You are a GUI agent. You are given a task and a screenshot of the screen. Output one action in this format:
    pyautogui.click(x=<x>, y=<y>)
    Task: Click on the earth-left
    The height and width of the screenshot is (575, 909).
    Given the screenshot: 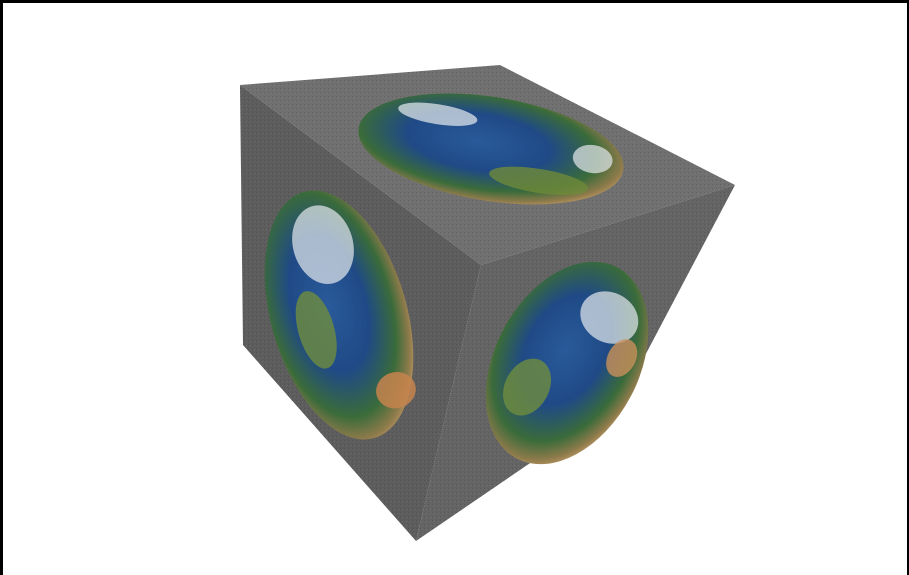 What is the action you would take?
    pyautogui.click(x=340, y=315)
    